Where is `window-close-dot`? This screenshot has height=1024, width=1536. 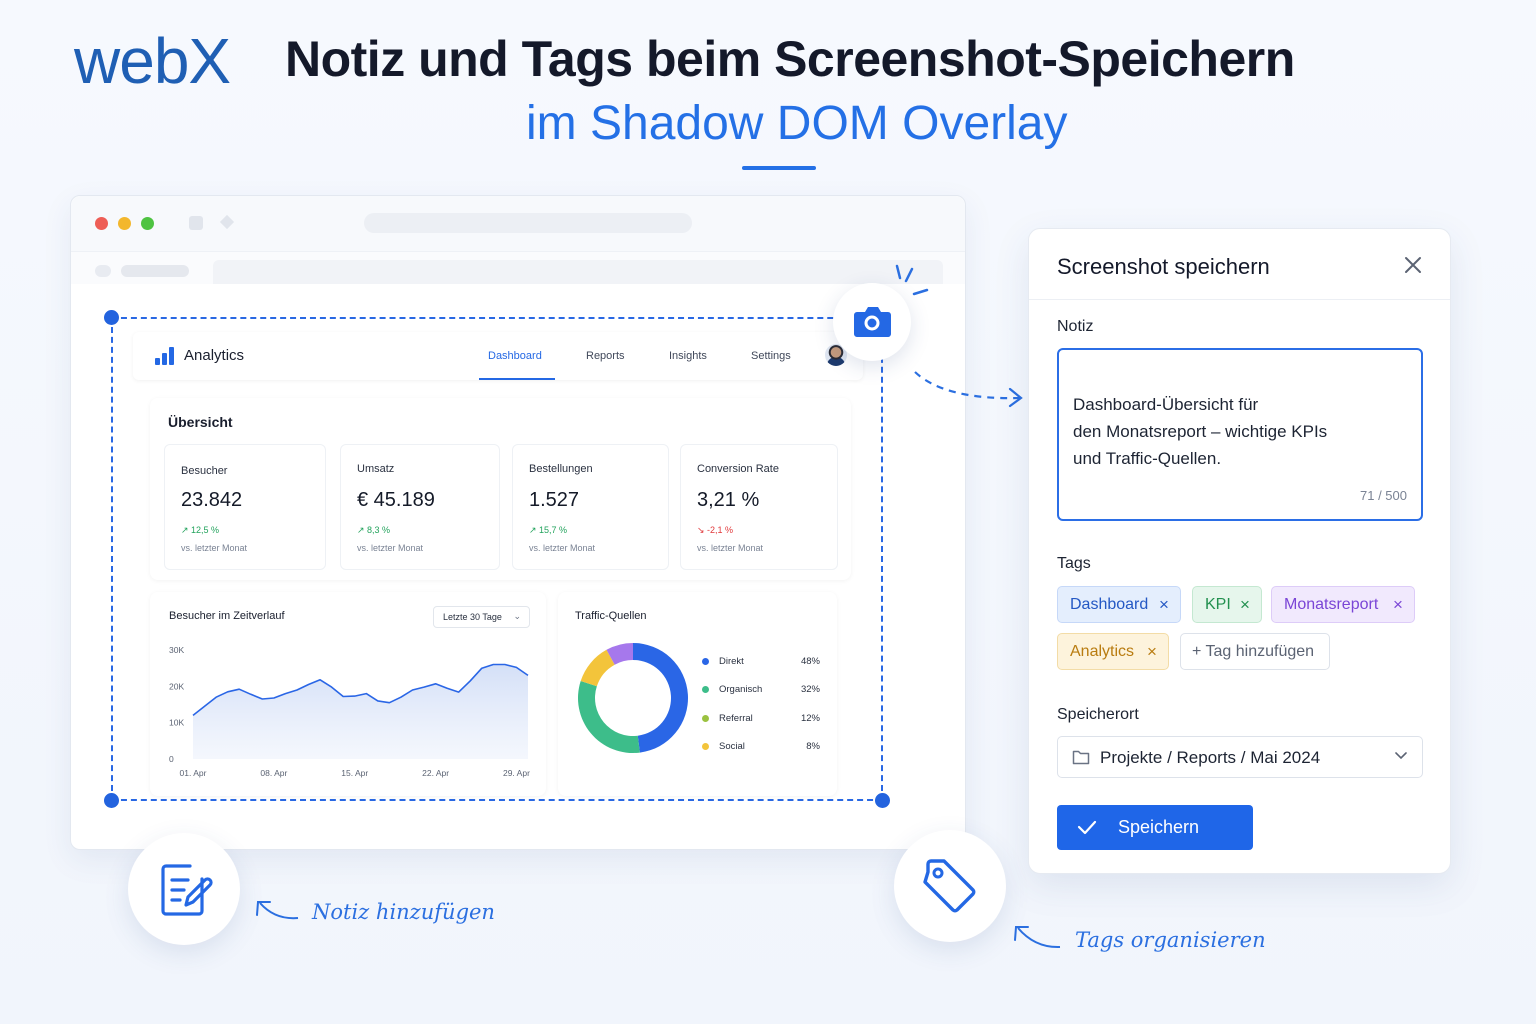
window-close-dot is located at coordinates (101, 223).